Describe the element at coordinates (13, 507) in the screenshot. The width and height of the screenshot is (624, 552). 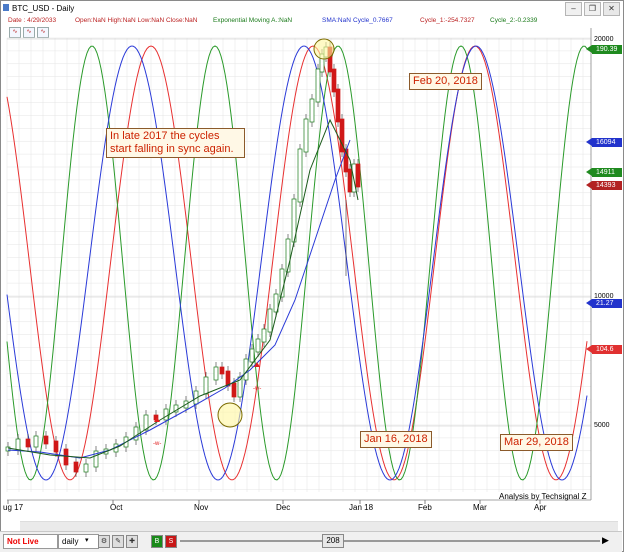
I see `time-label-aug: ug 17` at that location.